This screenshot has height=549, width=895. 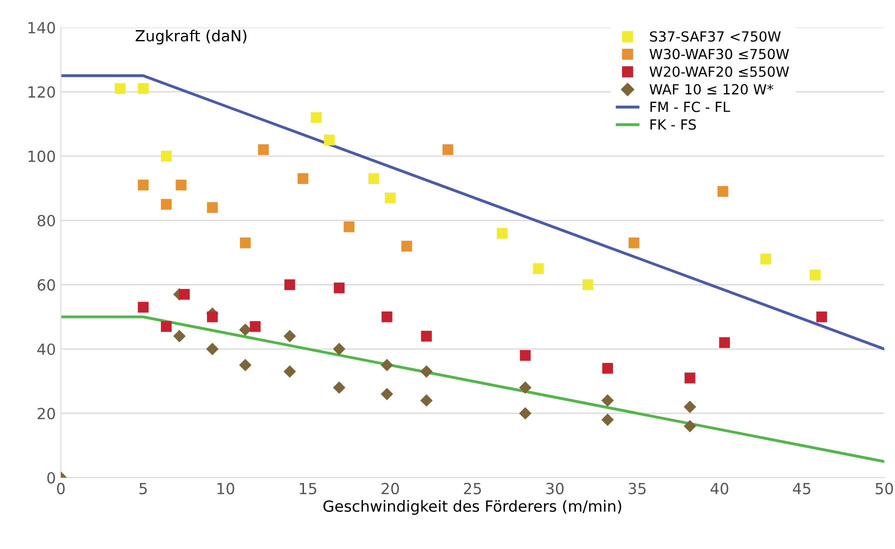 I want to click on legend-label: FM - FC - FL, so click(x=690, y=107).